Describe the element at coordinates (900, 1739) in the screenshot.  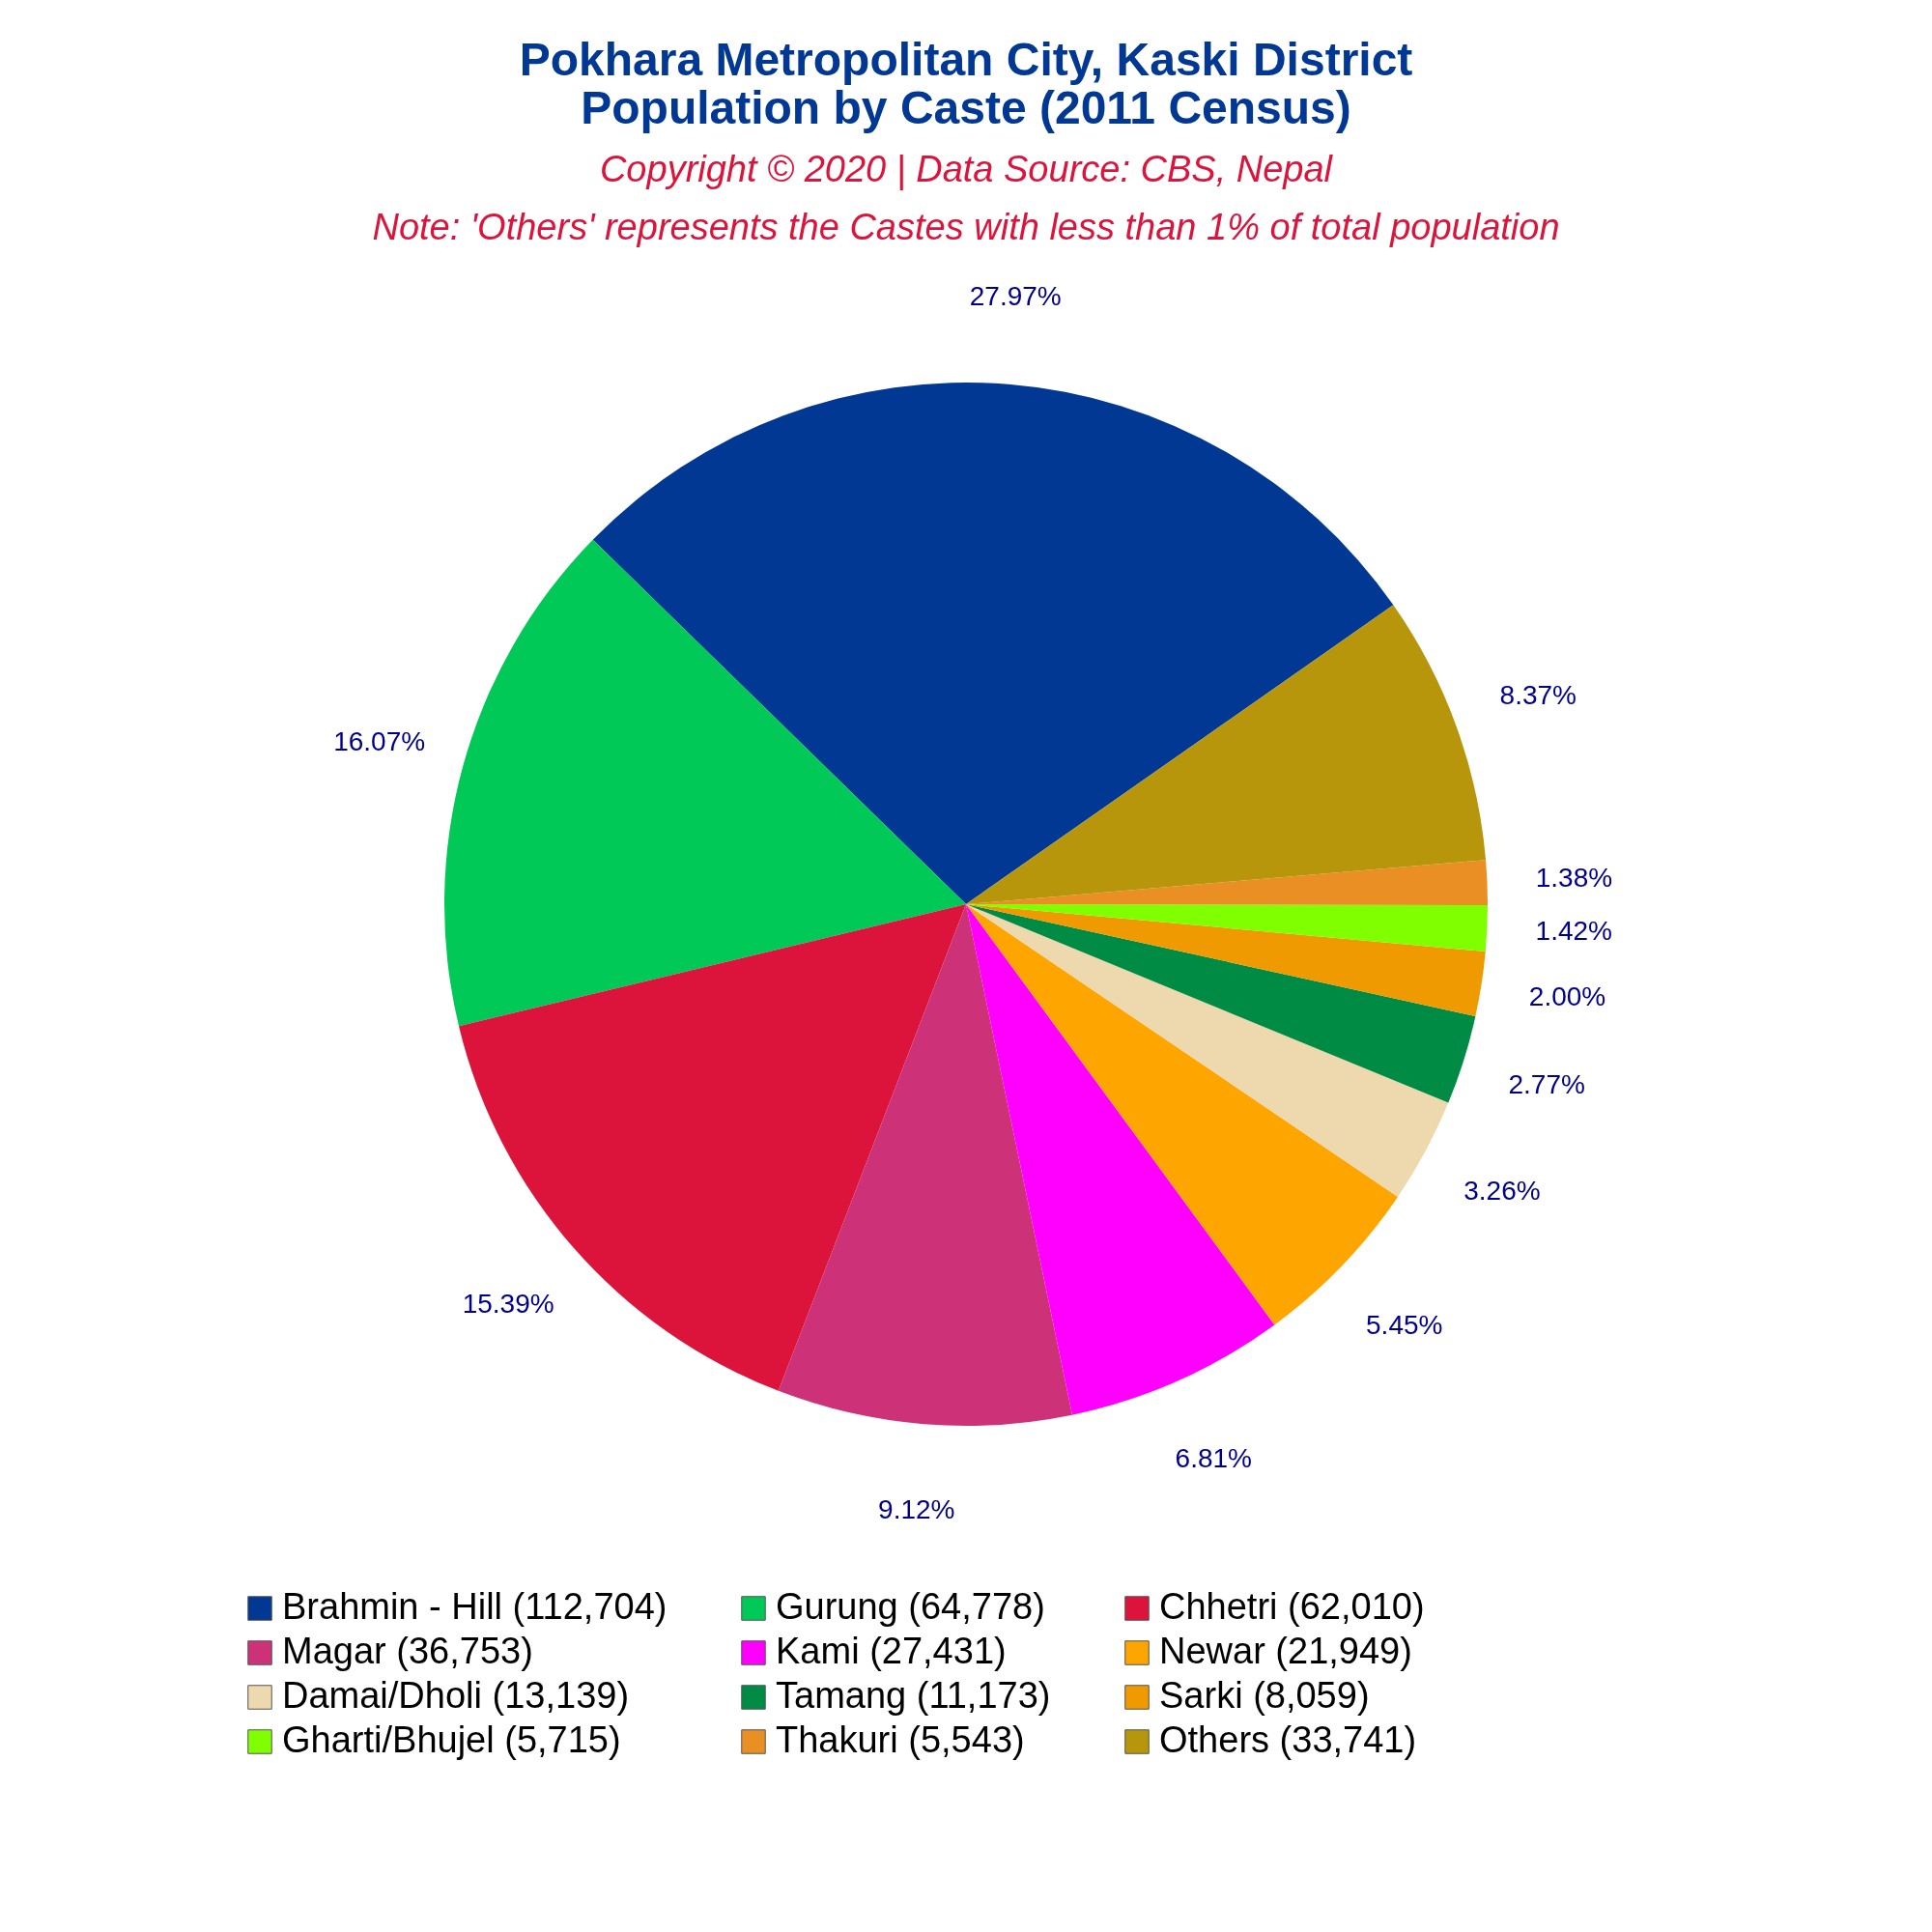
I see `legend-label: Thakuri (5,543)` at that location.